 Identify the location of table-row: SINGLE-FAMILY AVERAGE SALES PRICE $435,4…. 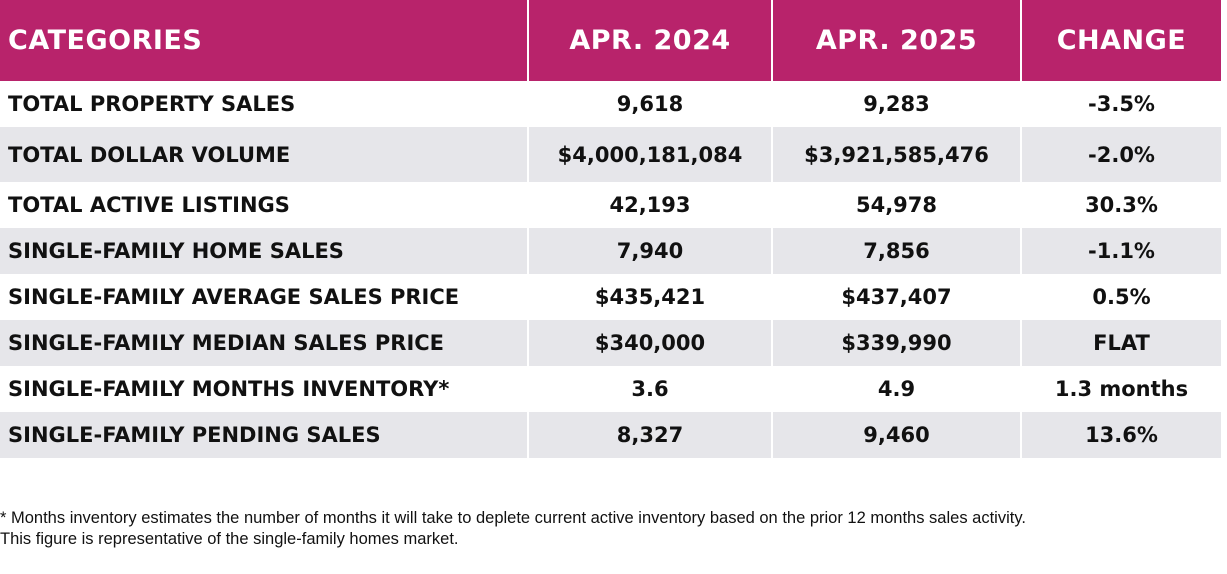
(610, 297).